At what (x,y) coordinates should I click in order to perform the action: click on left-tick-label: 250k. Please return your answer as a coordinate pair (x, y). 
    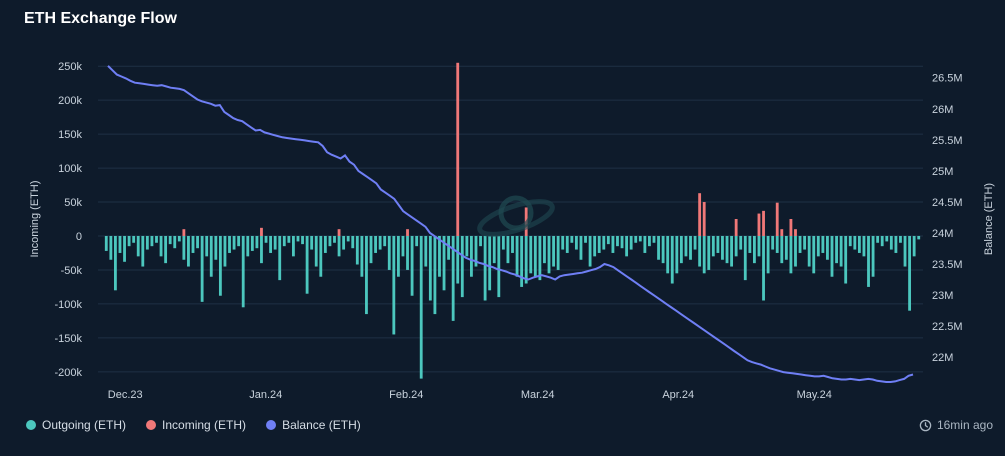
    Looking at the image, I should click on (70, 67).